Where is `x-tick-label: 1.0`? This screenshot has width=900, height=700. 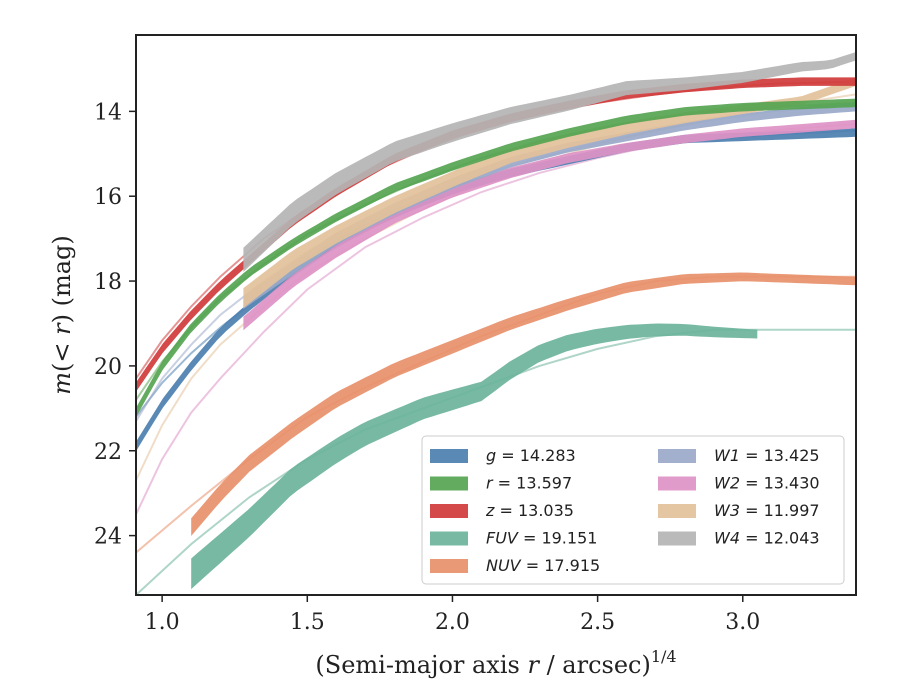
x-tick-label: 1.0 is located at coordinates (162, 622).